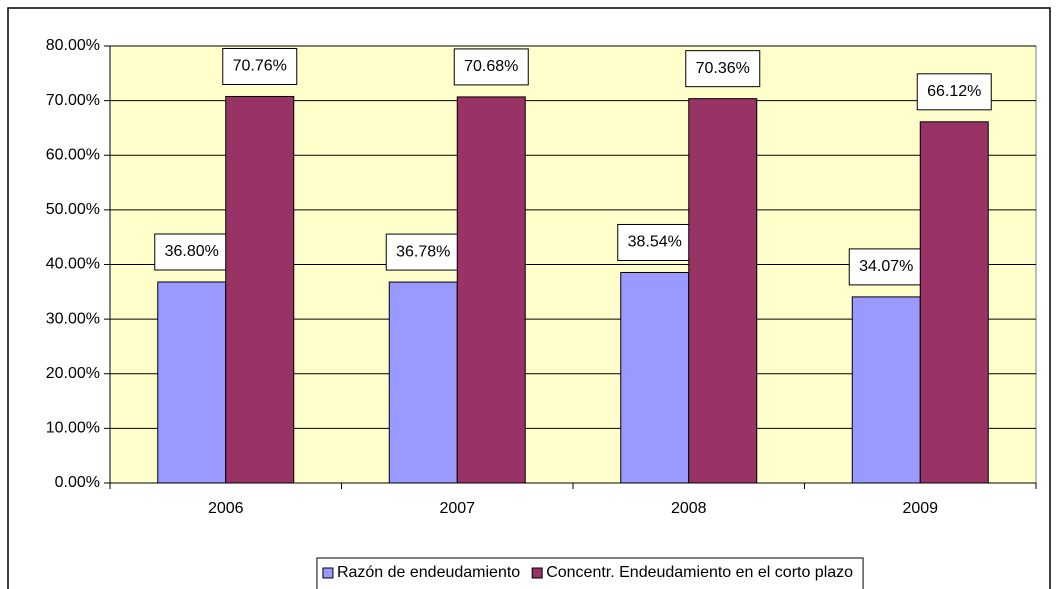  I want to click on y-tick-label: 80.00%, so click(73, 45).